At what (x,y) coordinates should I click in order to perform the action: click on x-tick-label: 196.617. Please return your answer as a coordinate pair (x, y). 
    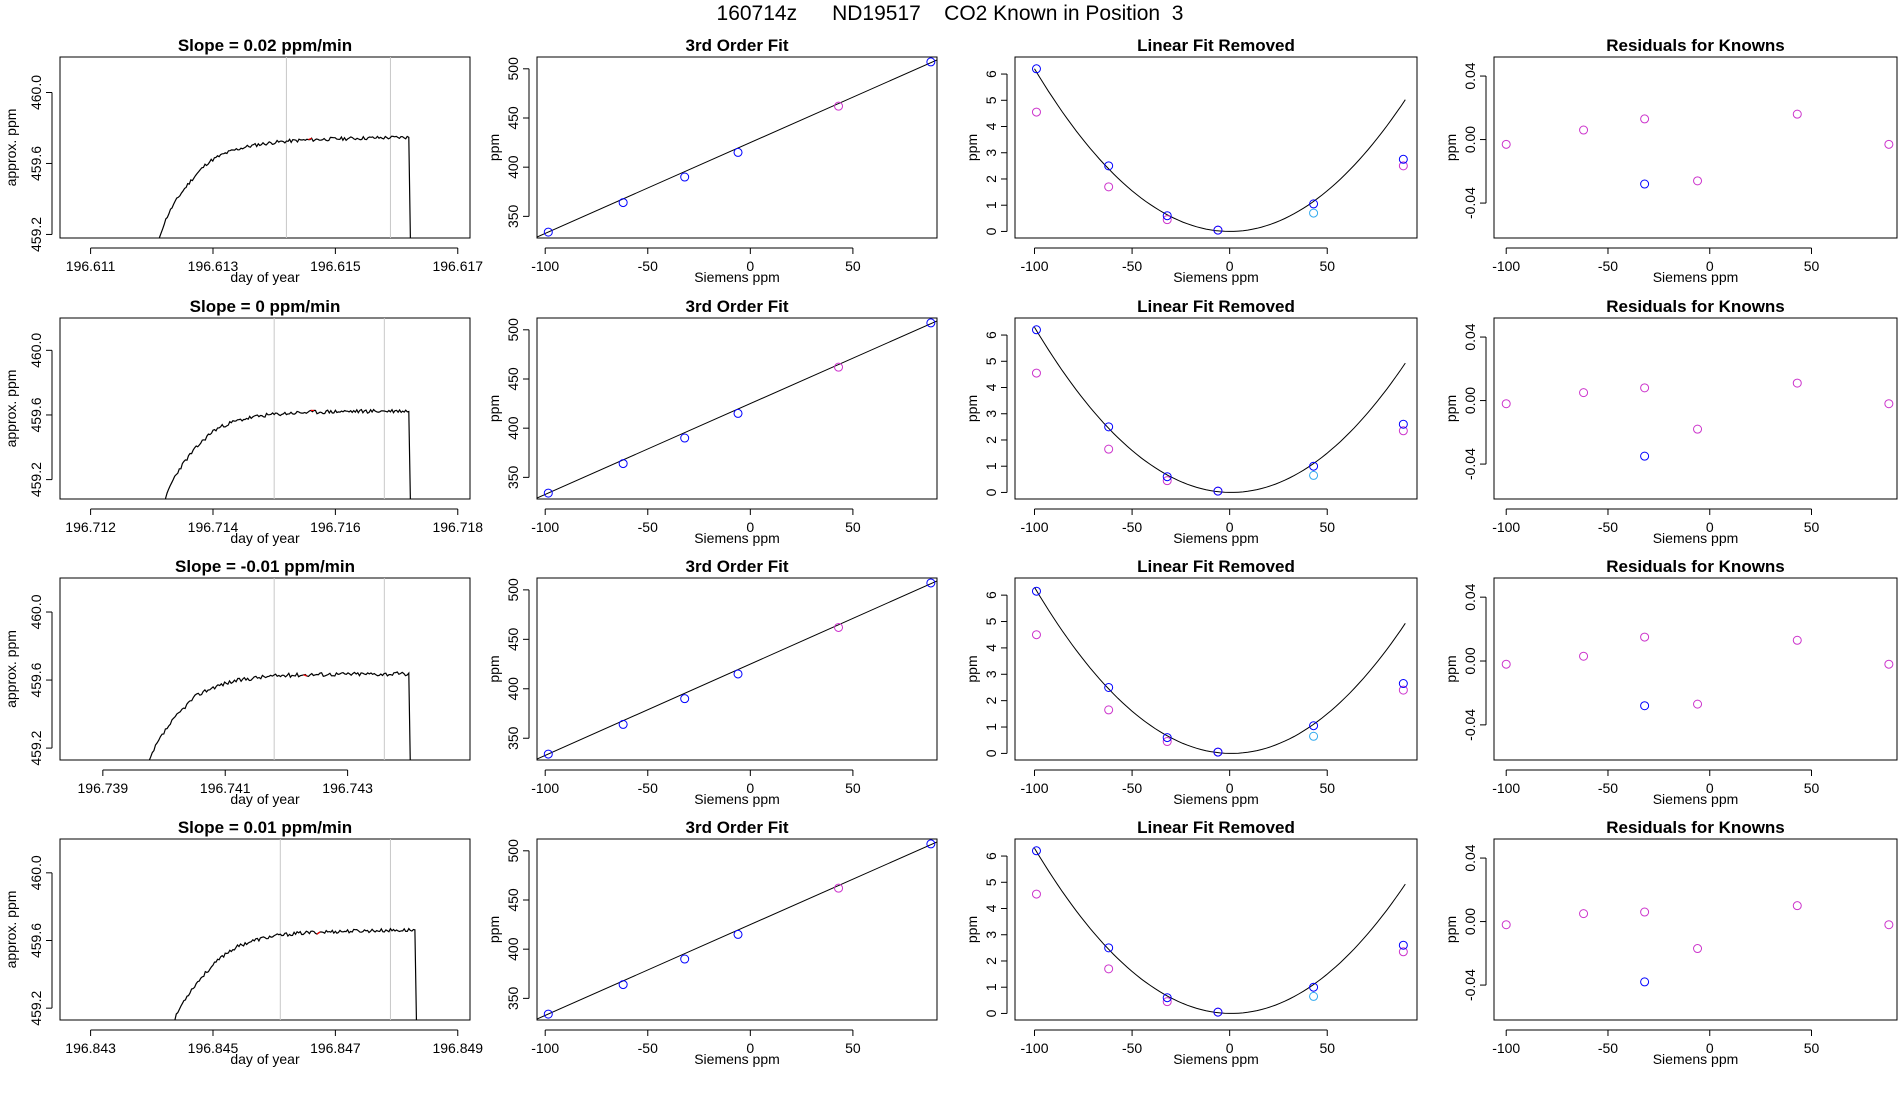
    Looking at the image, I should click on (457, 266).